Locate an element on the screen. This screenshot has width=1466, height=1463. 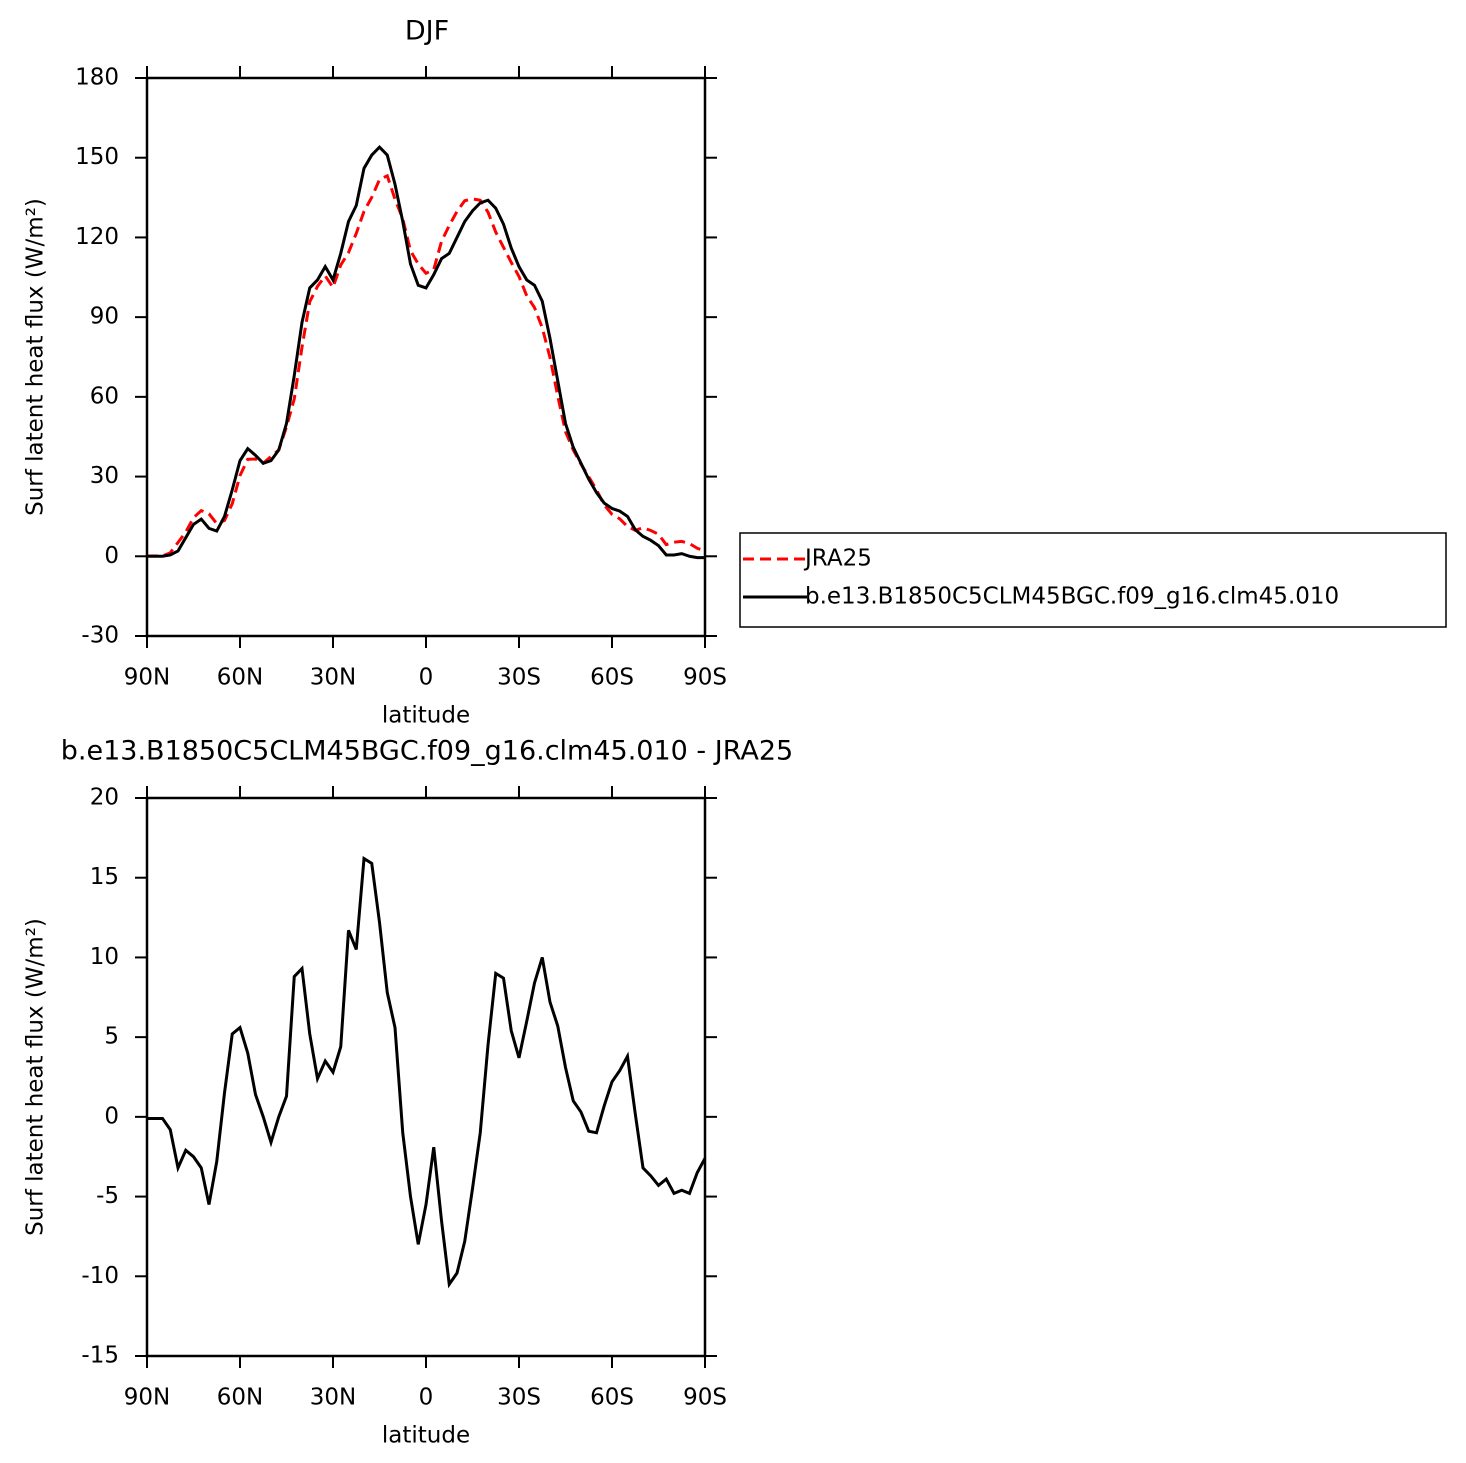
y-tick-label: -15 is located at coordinates (100, 1356).